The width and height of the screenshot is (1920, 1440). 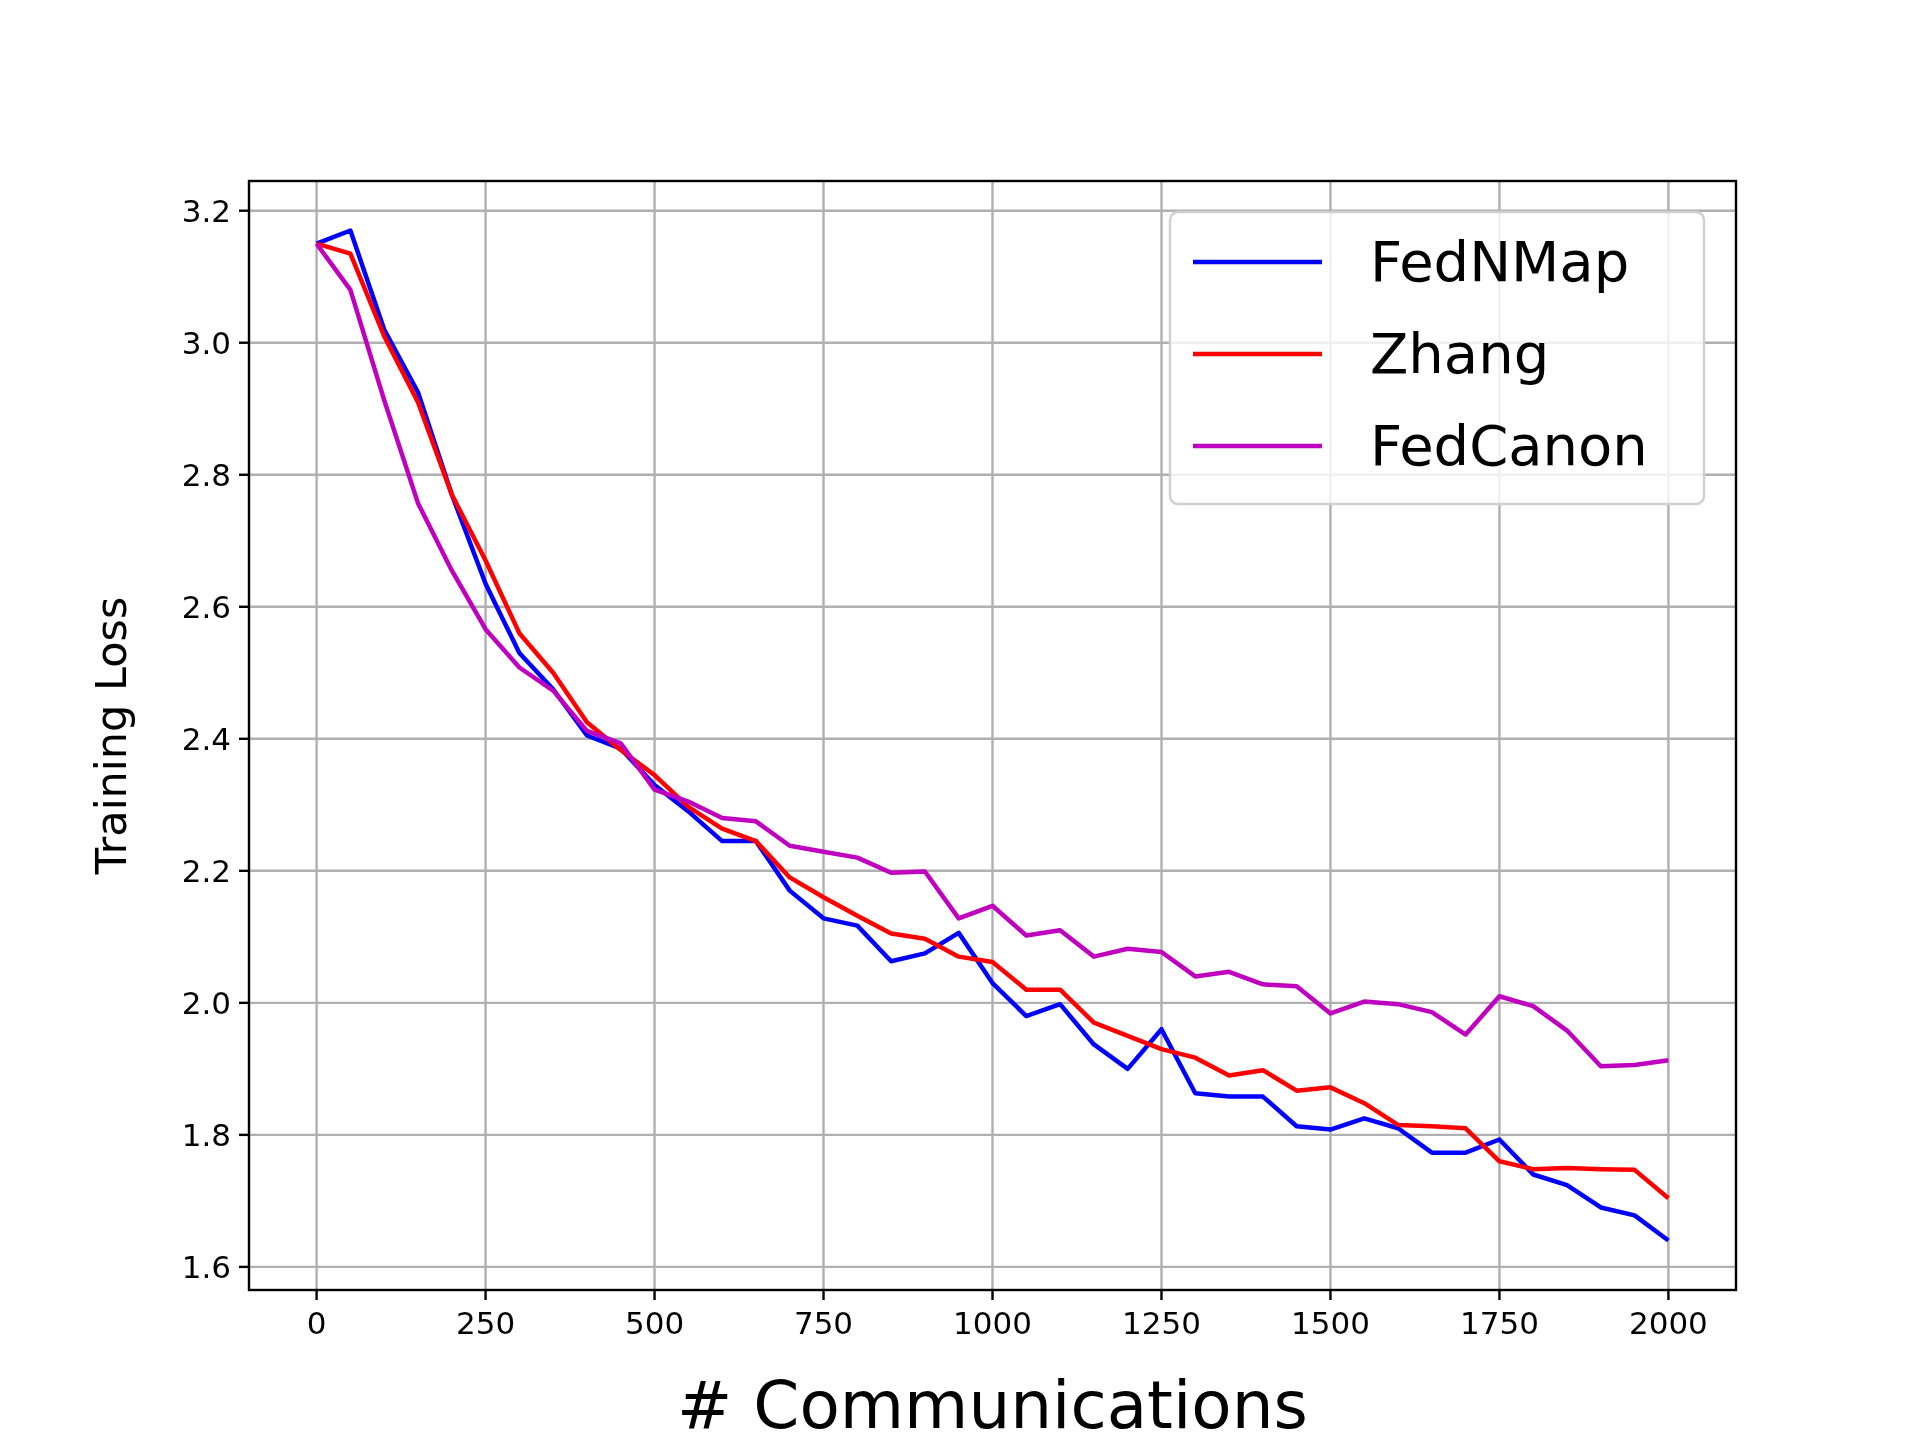 What do you see at coordinates (1161, 1323) in the screenshot?
I see `x-tick-label: 1250` at bounding box center [1161, 1323].